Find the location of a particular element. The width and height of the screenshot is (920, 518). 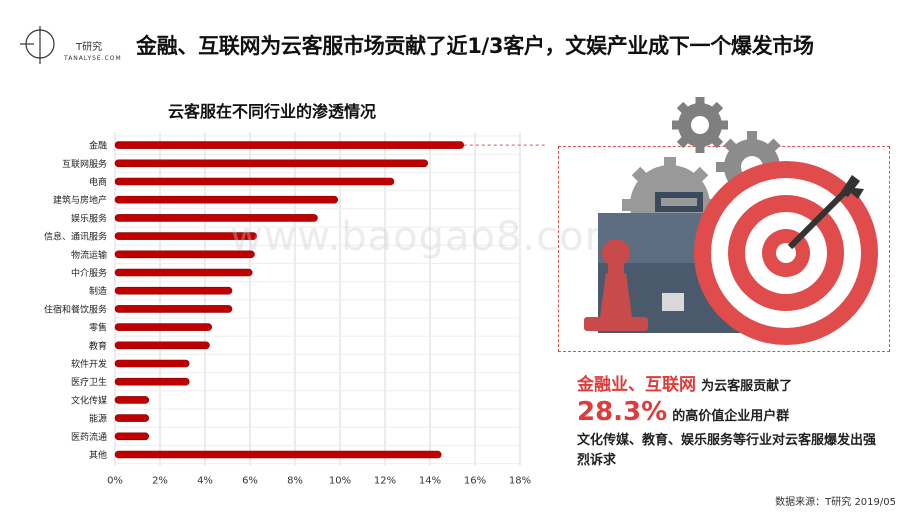

category-label: 互联网服务 is located at coordinates (84, 164).